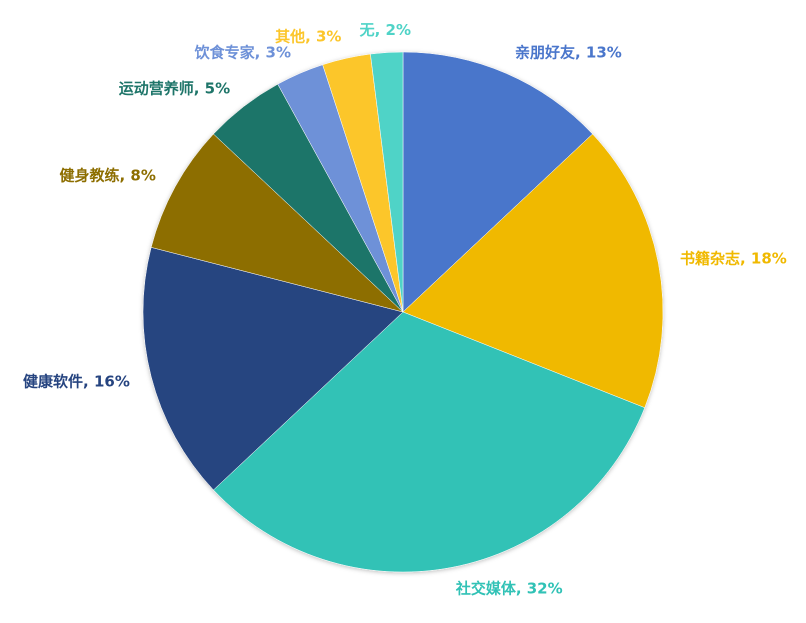  What do you see at coordinates (385, 30) in the screenshot?
I see `data-label: 无, 2%` at bounding box center [385, 30].